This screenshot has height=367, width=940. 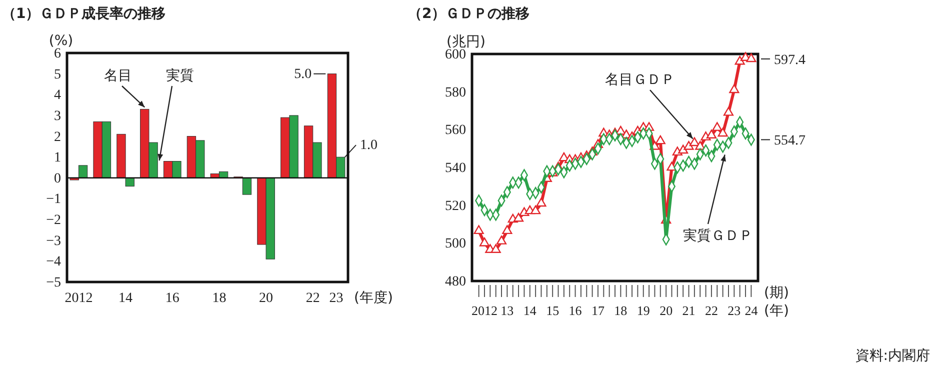 What do you see at coordinates (57, 96) in the screenshot?
I see `y-tick-label: 4` at bounding box center [57, 96].